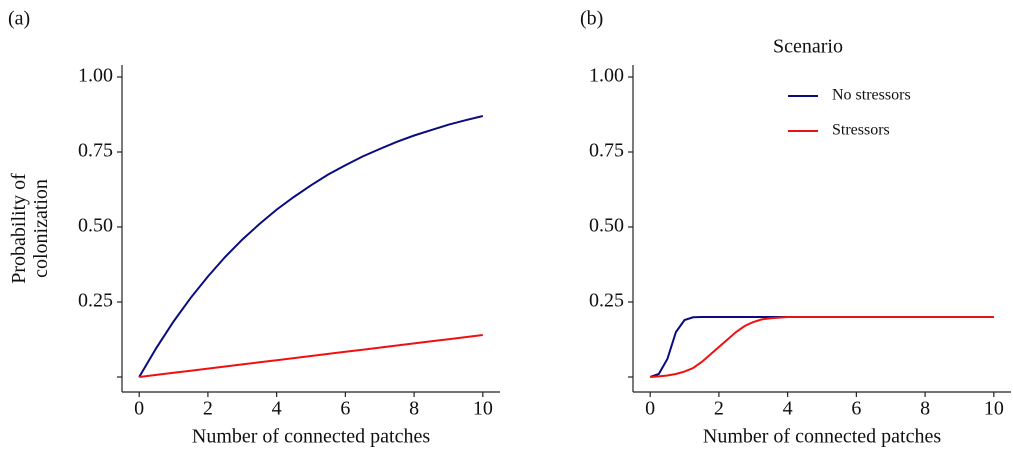 This screenshot has height=455, width=1013. Describe the element at coordinates (19, 19) in the screenshot. I see `panel-label: (a)` at that location.